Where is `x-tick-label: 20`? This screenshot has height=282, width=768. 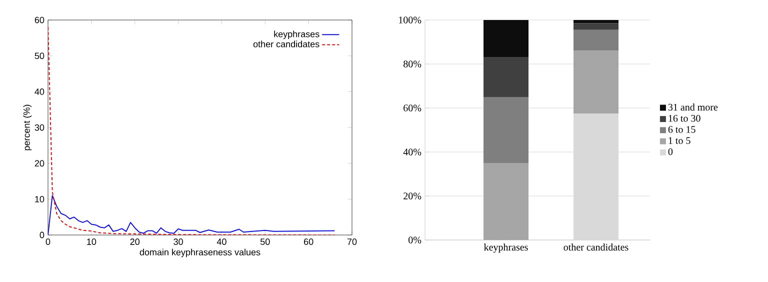 x-tick-label: 20 is located at coordinates (135, 241).